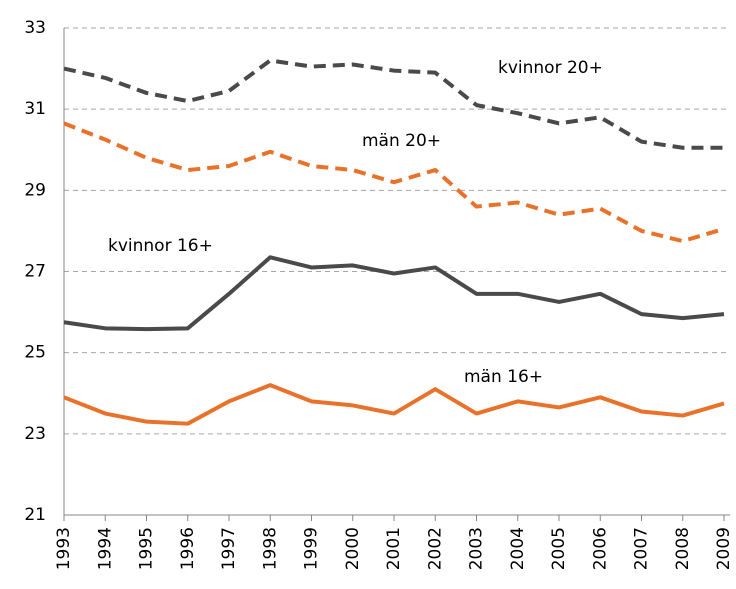  What do you see at coordinates (518, 548) in the screenshot?
I see `x-tick-label: 2004` at bounding box center [518, 548].